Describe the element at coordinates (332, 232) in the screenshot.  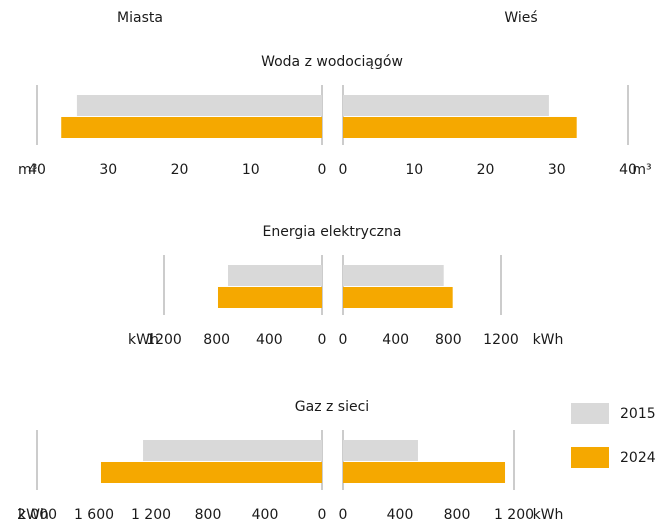
I see `panel-title: Energia elektryczna` at that location.